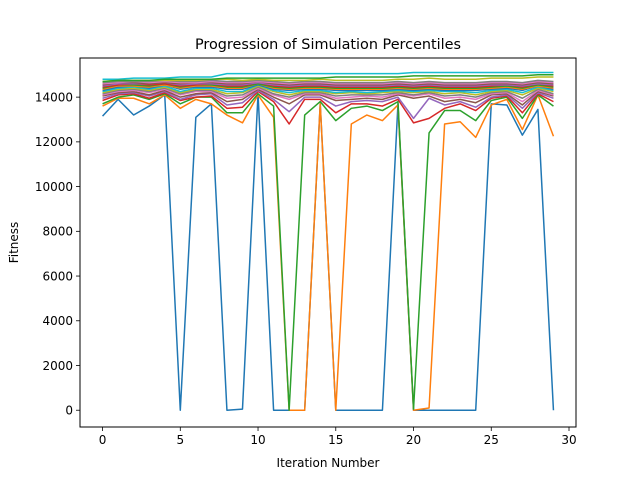 The image size is (640, 484). What do you see at coordinates (57, 232) in the screenshot?
I see `y-tick-label: 8000` at bounding box center [57, 232].